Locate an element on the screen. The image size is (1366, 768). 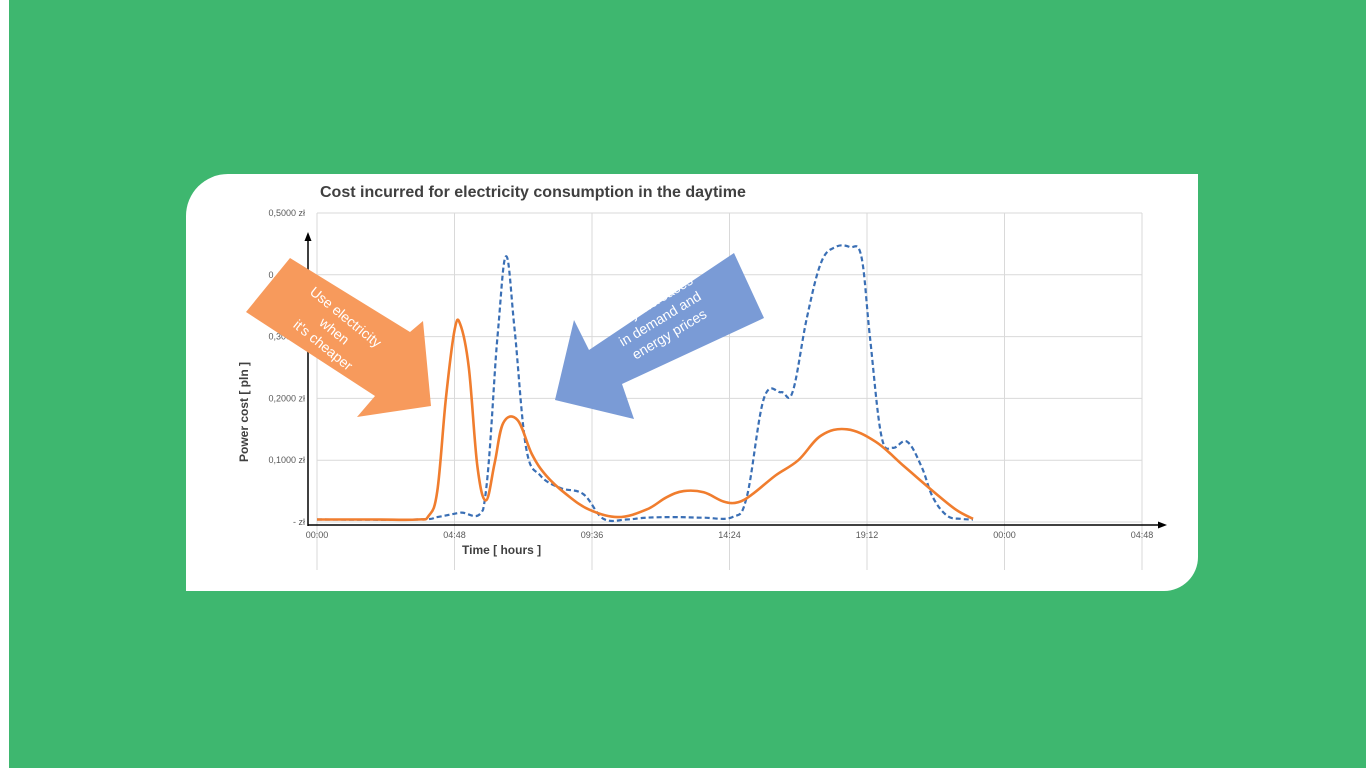
series-line-solid is located at coordinates (645, 420).